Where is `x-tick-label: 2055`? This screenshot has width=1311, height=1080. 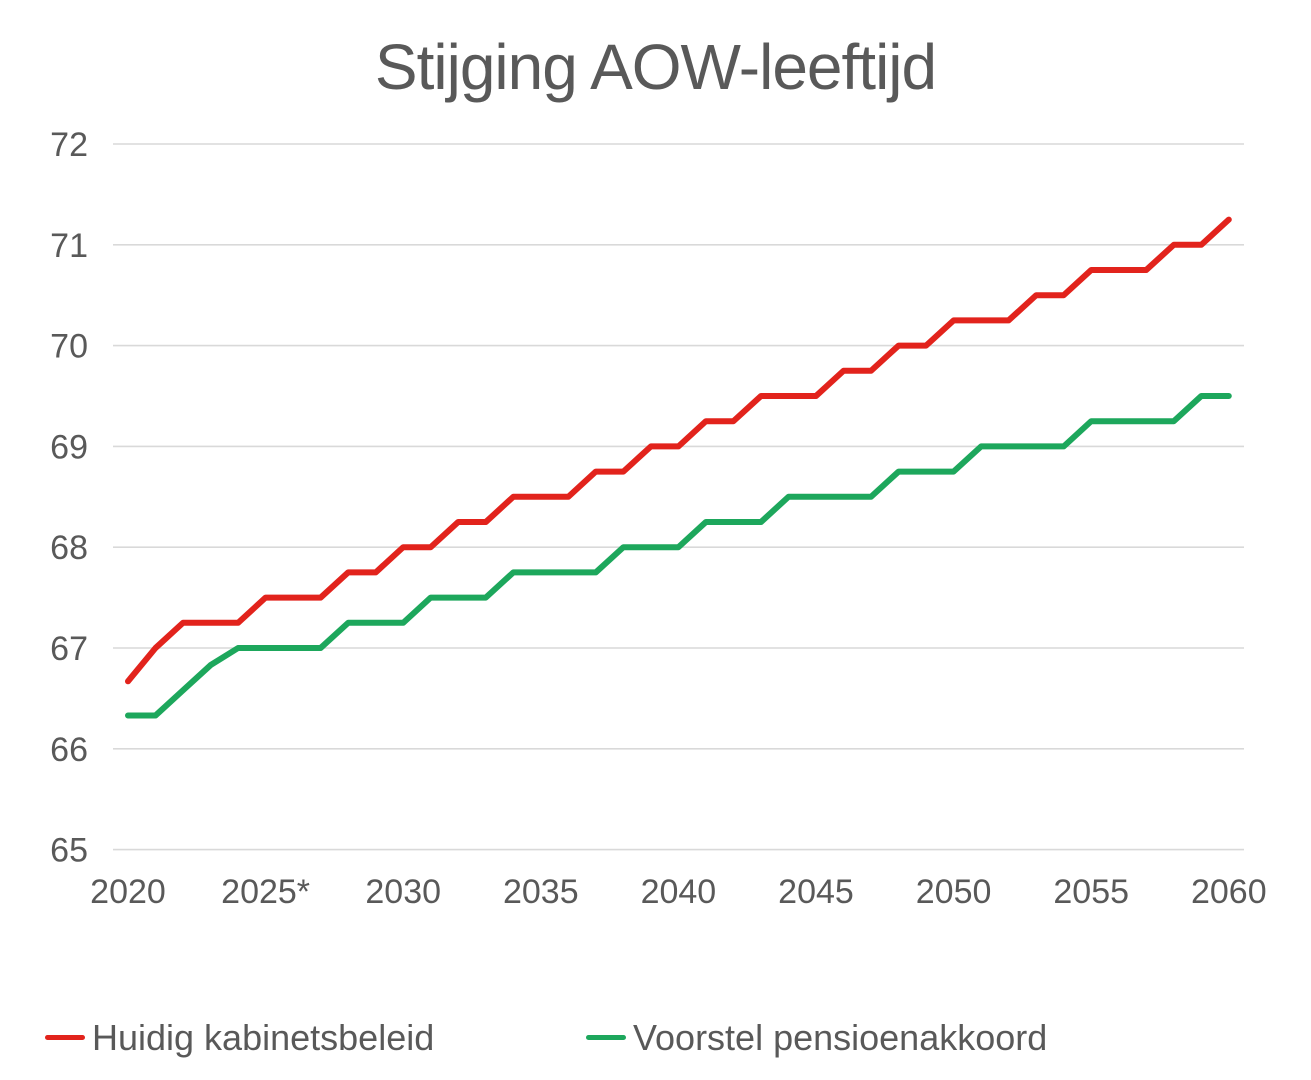
x-tick-label: 2055 is located at coordinates (1091, 892).